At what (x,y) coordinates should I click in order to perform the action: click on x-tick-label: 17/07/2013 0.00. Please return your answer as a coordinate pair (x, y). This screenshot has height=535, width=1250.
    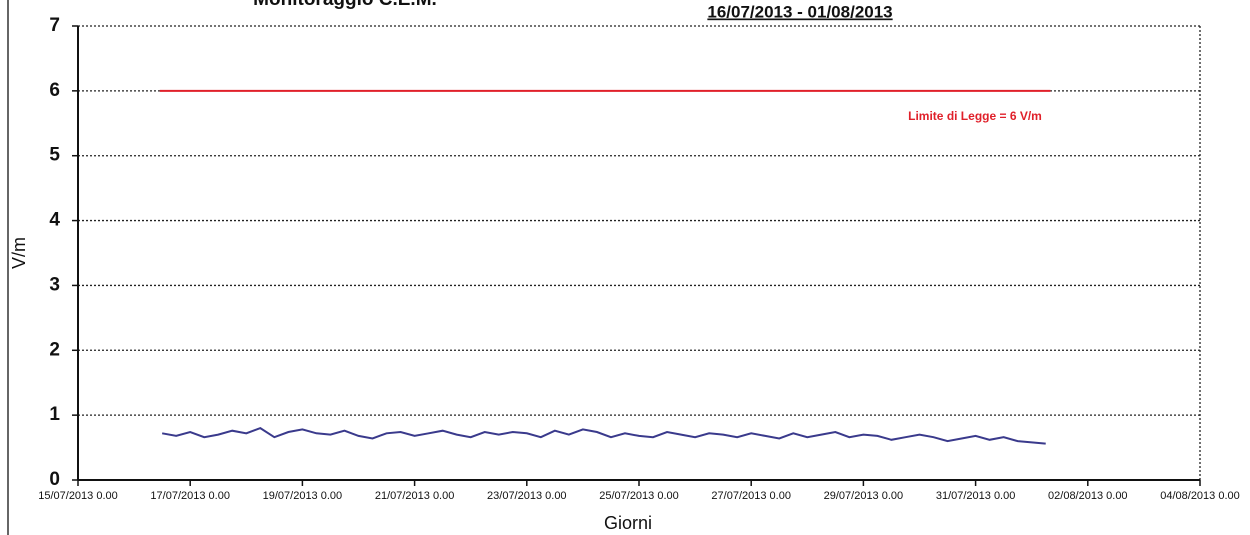
    Looking at the image, I should click on (190, 496).